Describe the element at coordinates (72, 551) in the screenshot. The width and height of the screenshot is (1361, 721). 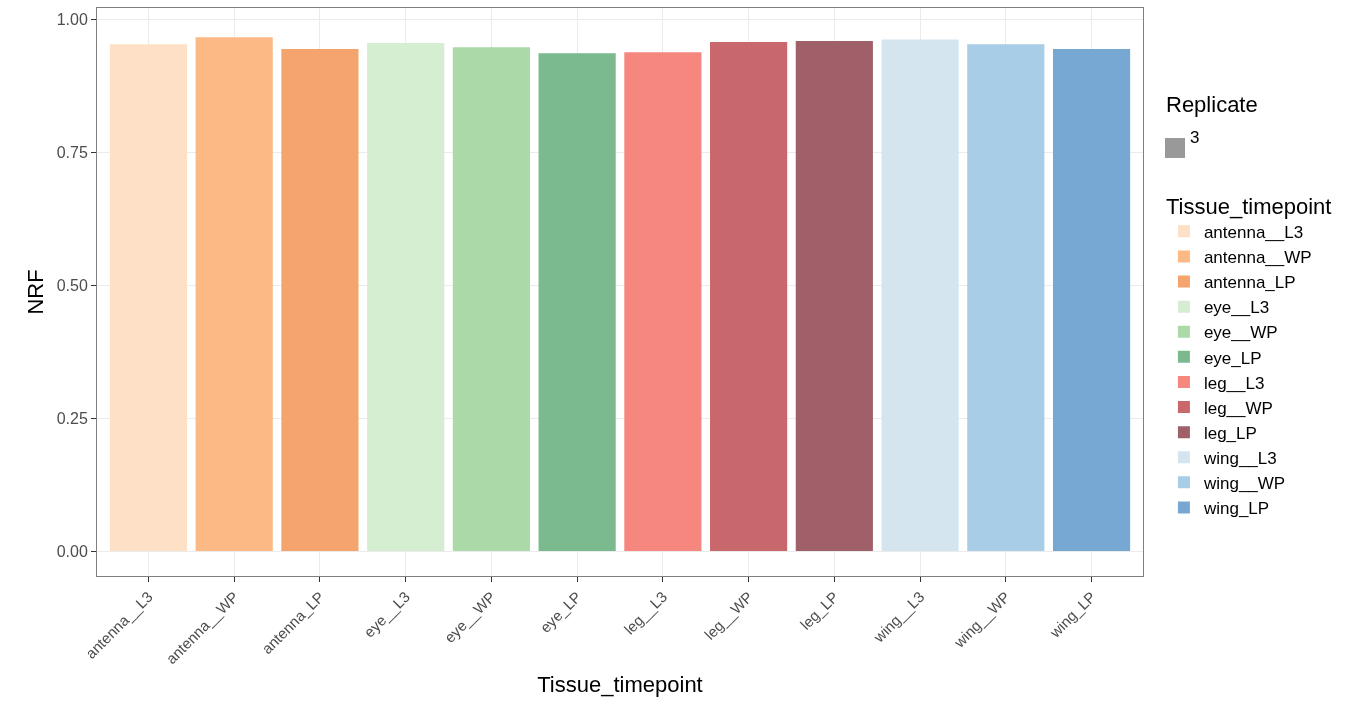
I see `y-tick-label: 0.00` at that location.